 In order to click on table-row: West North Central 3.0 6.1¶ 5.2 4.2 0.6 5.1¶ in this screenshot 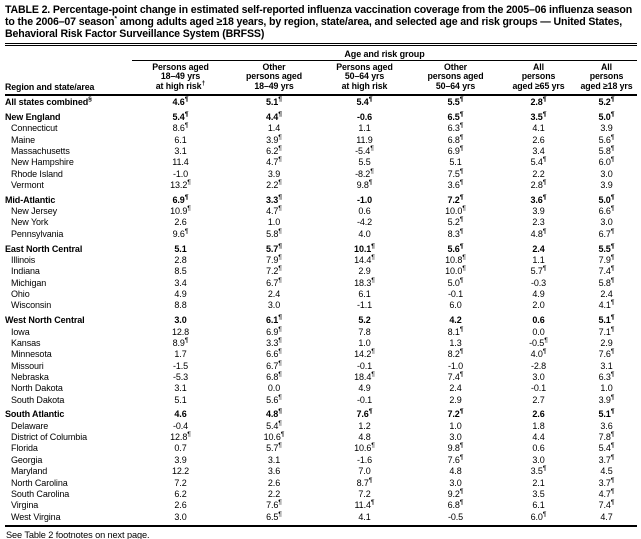, I will do `click(321, 320)`.